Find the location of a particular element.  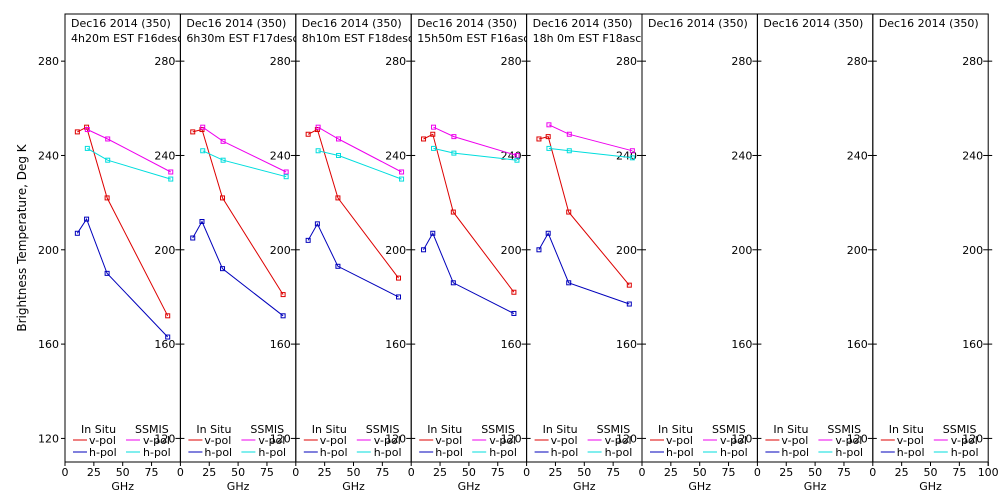

left-y-tick-label: 120 is located at coordinates (48, 438).